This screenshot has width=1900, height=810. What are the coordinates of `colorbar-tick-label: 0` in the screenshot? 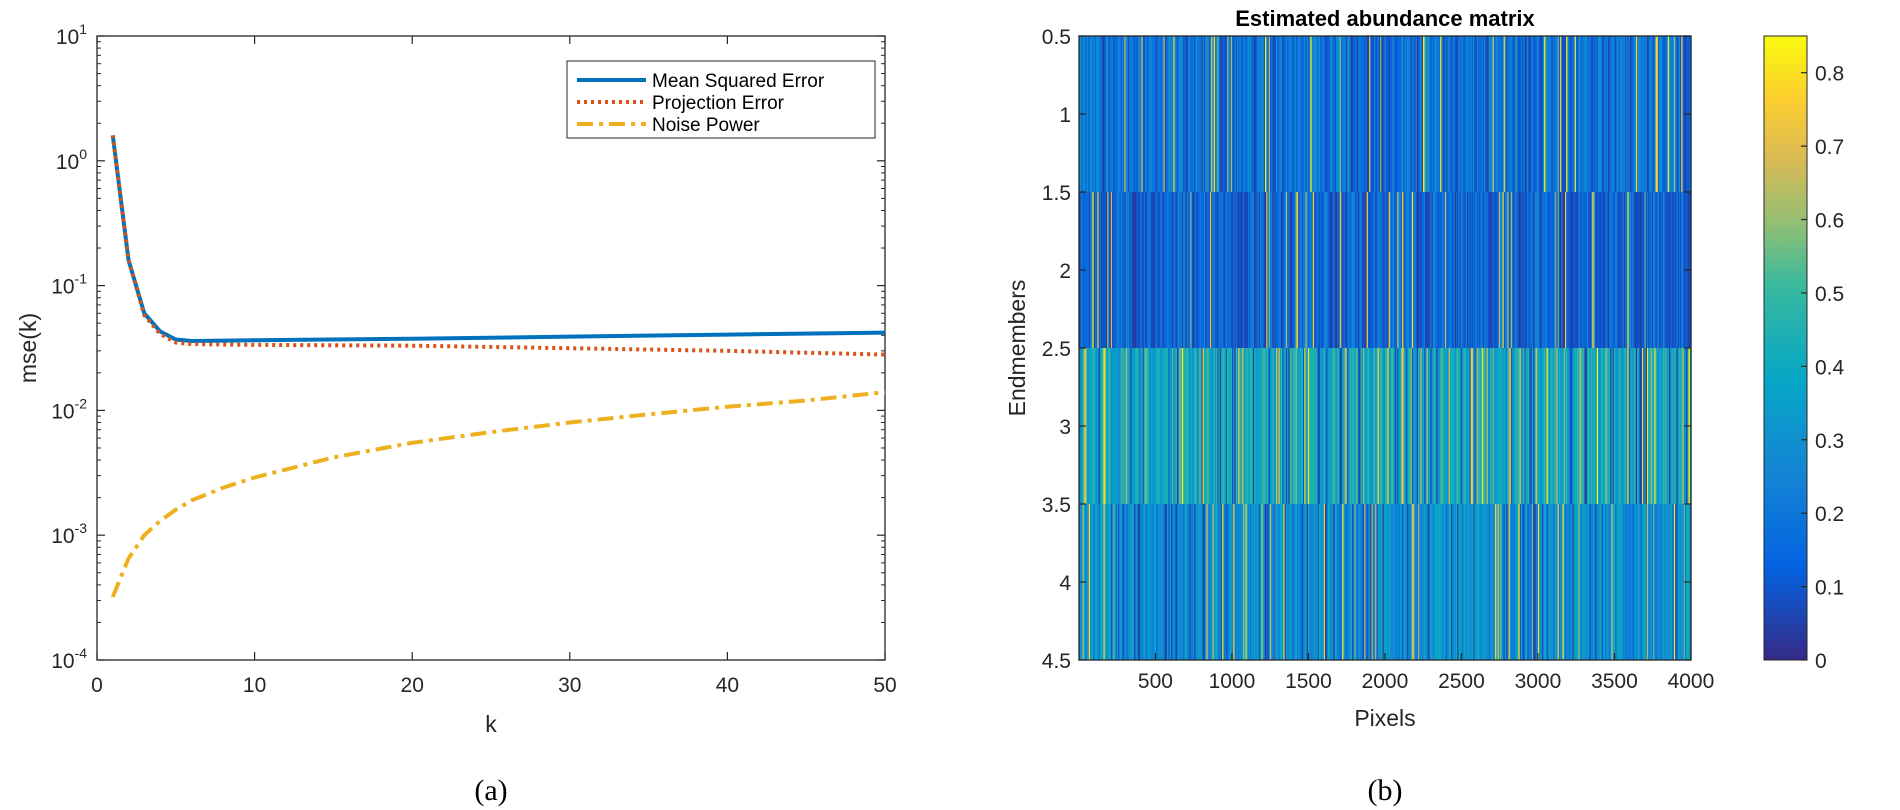 It's located at (1821, 661).